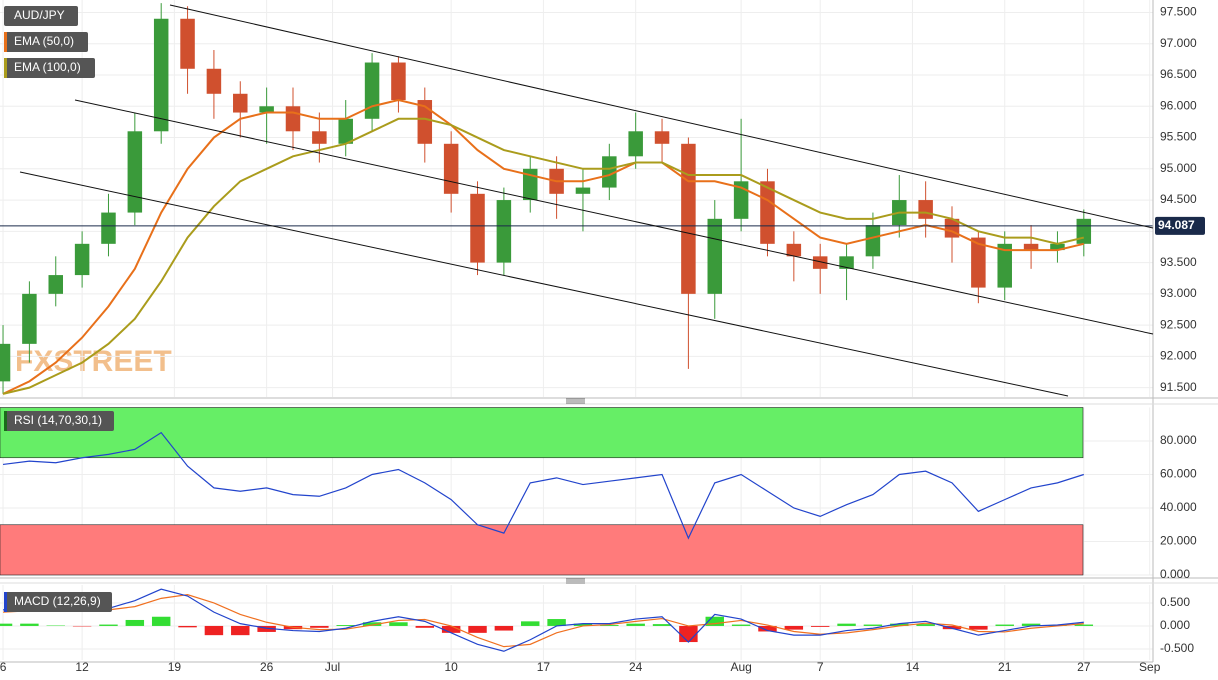 The width and height of the screenshot is (1218, 680). What do you see at coordinates (636, 667) in the screenshot?
I see `x-tick-label: 24` at bounding box center [636, 667].